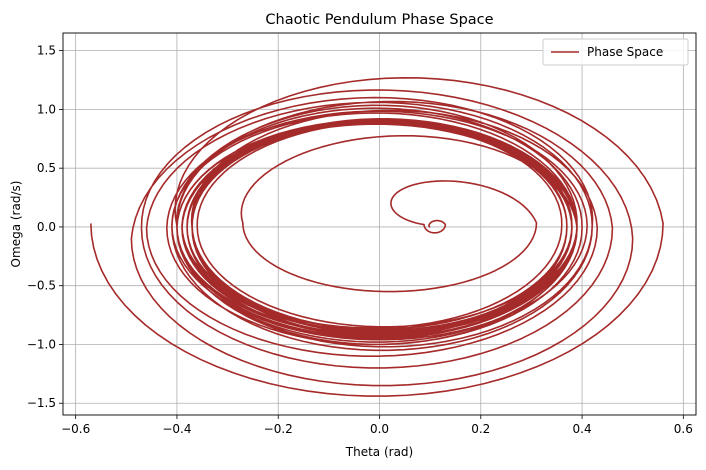 The width and height of the screenshot is (706, 470). I want to click on y-tick-label: 1.5, so click(46, 51).